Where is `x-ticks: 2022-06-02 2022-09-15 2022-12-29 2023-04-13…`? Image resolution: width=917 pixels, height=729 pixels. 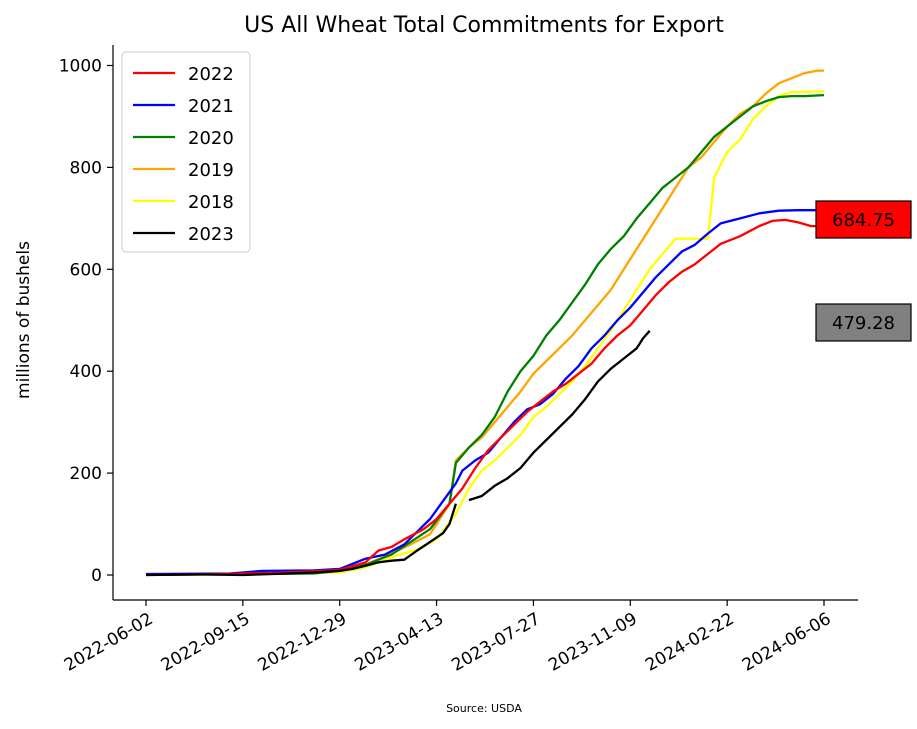 x-ticks: 2022-06-02 2022-09-15 2022-12-29 2023-04-13… is located at coordinates (448, 638).